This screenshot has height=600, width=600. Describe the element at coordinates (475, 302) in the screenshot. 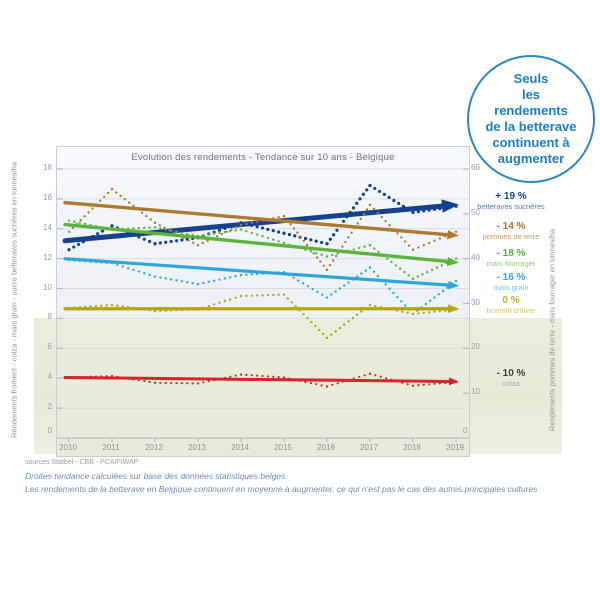

I see `right-axis-tick: 30` at that location.